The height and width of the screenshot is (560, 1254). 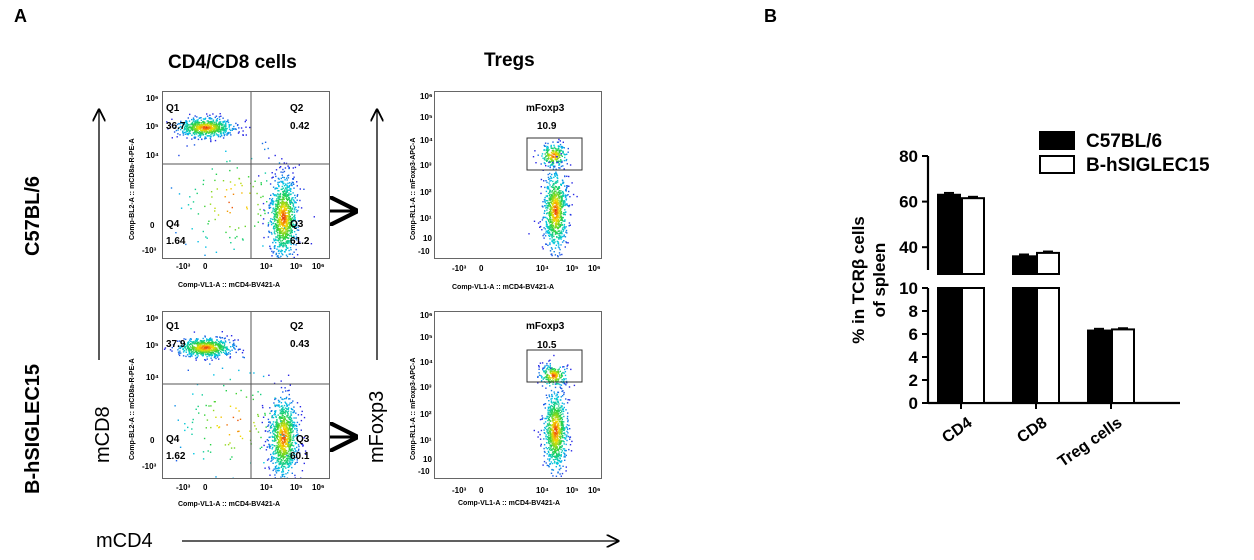 I want to click on q3-name-1: Q3, so click(x=297, y=224).